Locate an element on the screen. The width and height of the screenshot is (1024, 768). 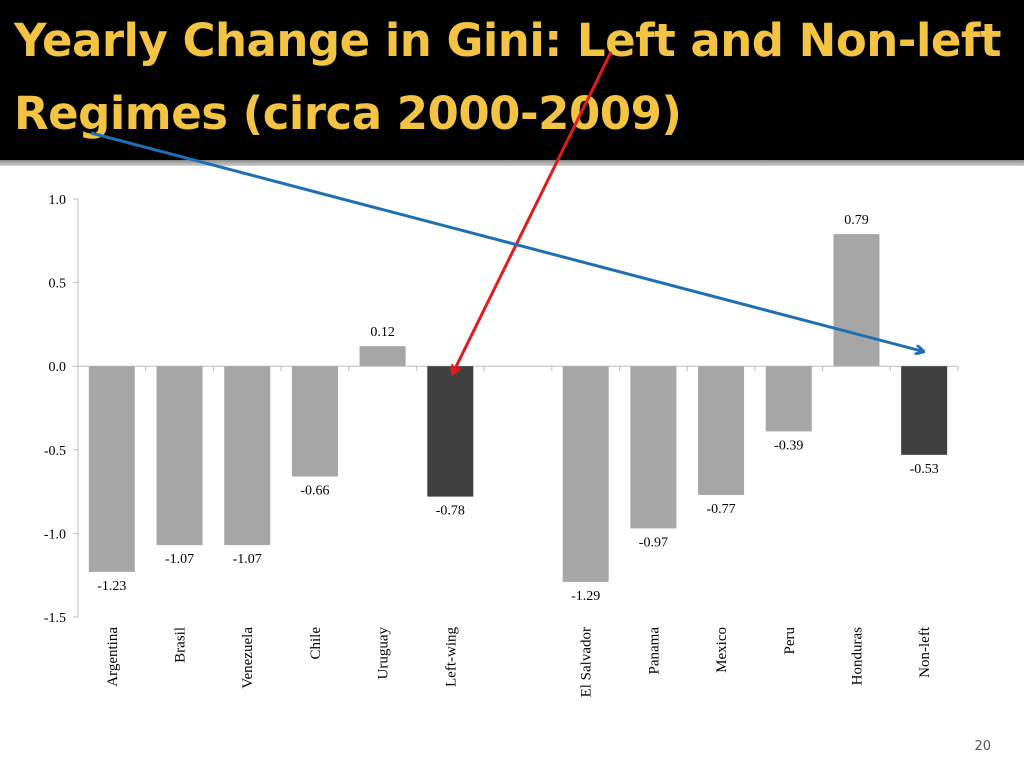
bar-non-left is located at coordinates (924, 410).